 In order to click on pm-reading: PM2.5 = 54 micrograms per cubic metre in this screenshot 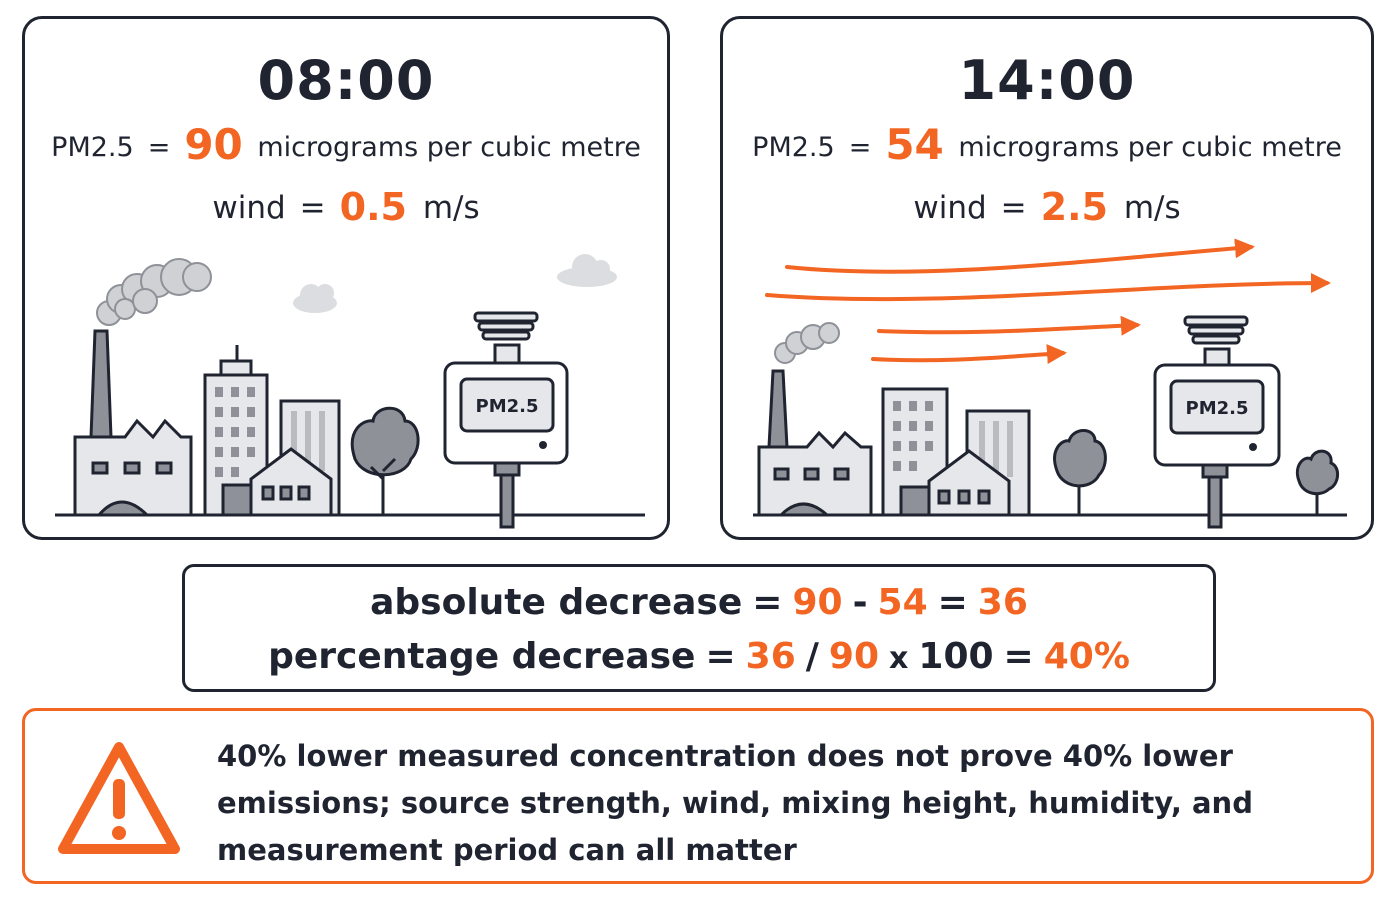, I will do `click(1047, 146)`.